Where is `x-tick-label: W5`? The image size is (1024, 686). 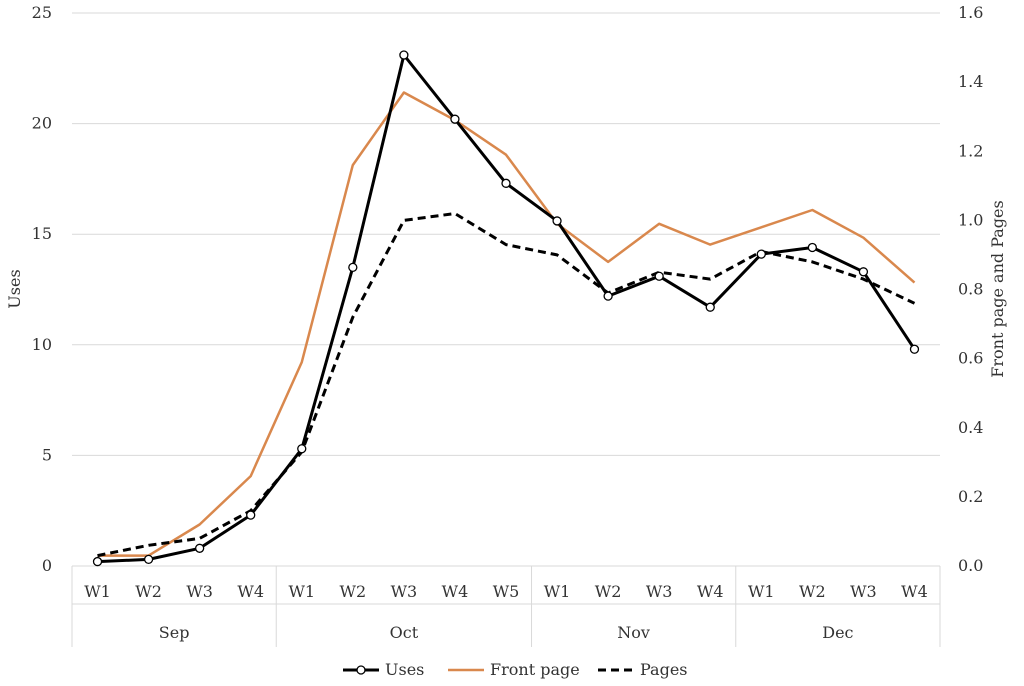 x-tick-label: W5 is located at coordinates (506, 591).